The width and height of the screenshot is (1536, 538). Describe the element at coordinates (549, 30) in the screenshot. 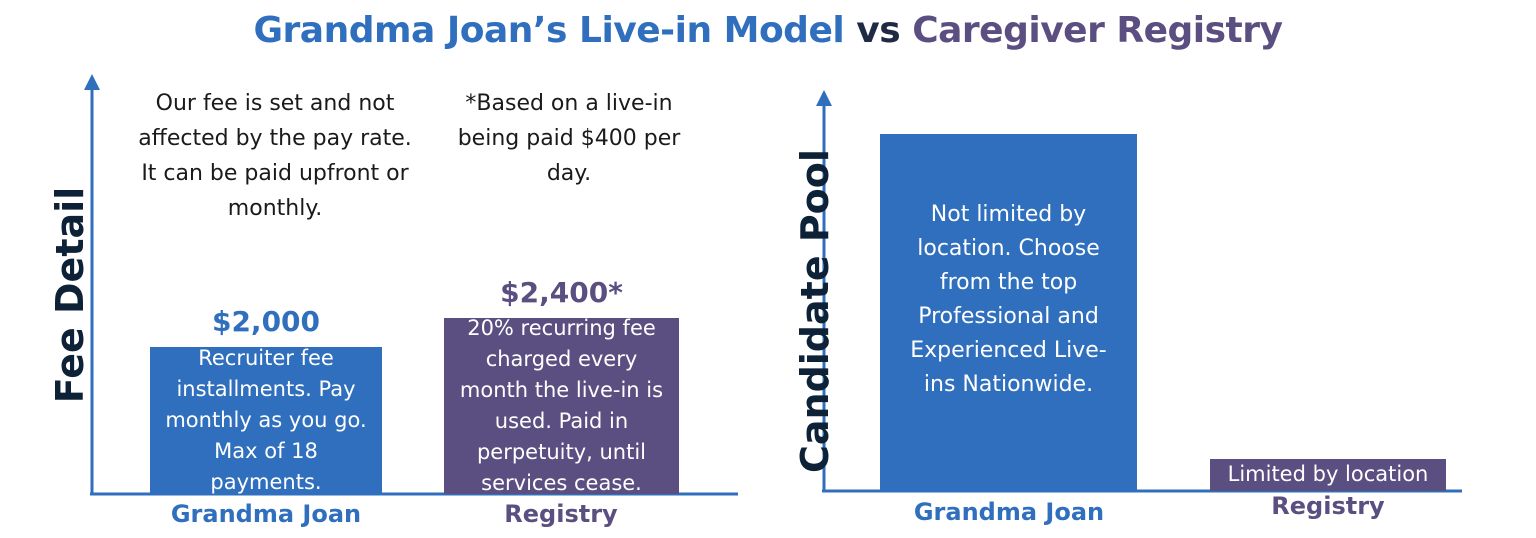

I see `title-part-grandma-joan: Grandma Joan’s Live-in Model` at that location.